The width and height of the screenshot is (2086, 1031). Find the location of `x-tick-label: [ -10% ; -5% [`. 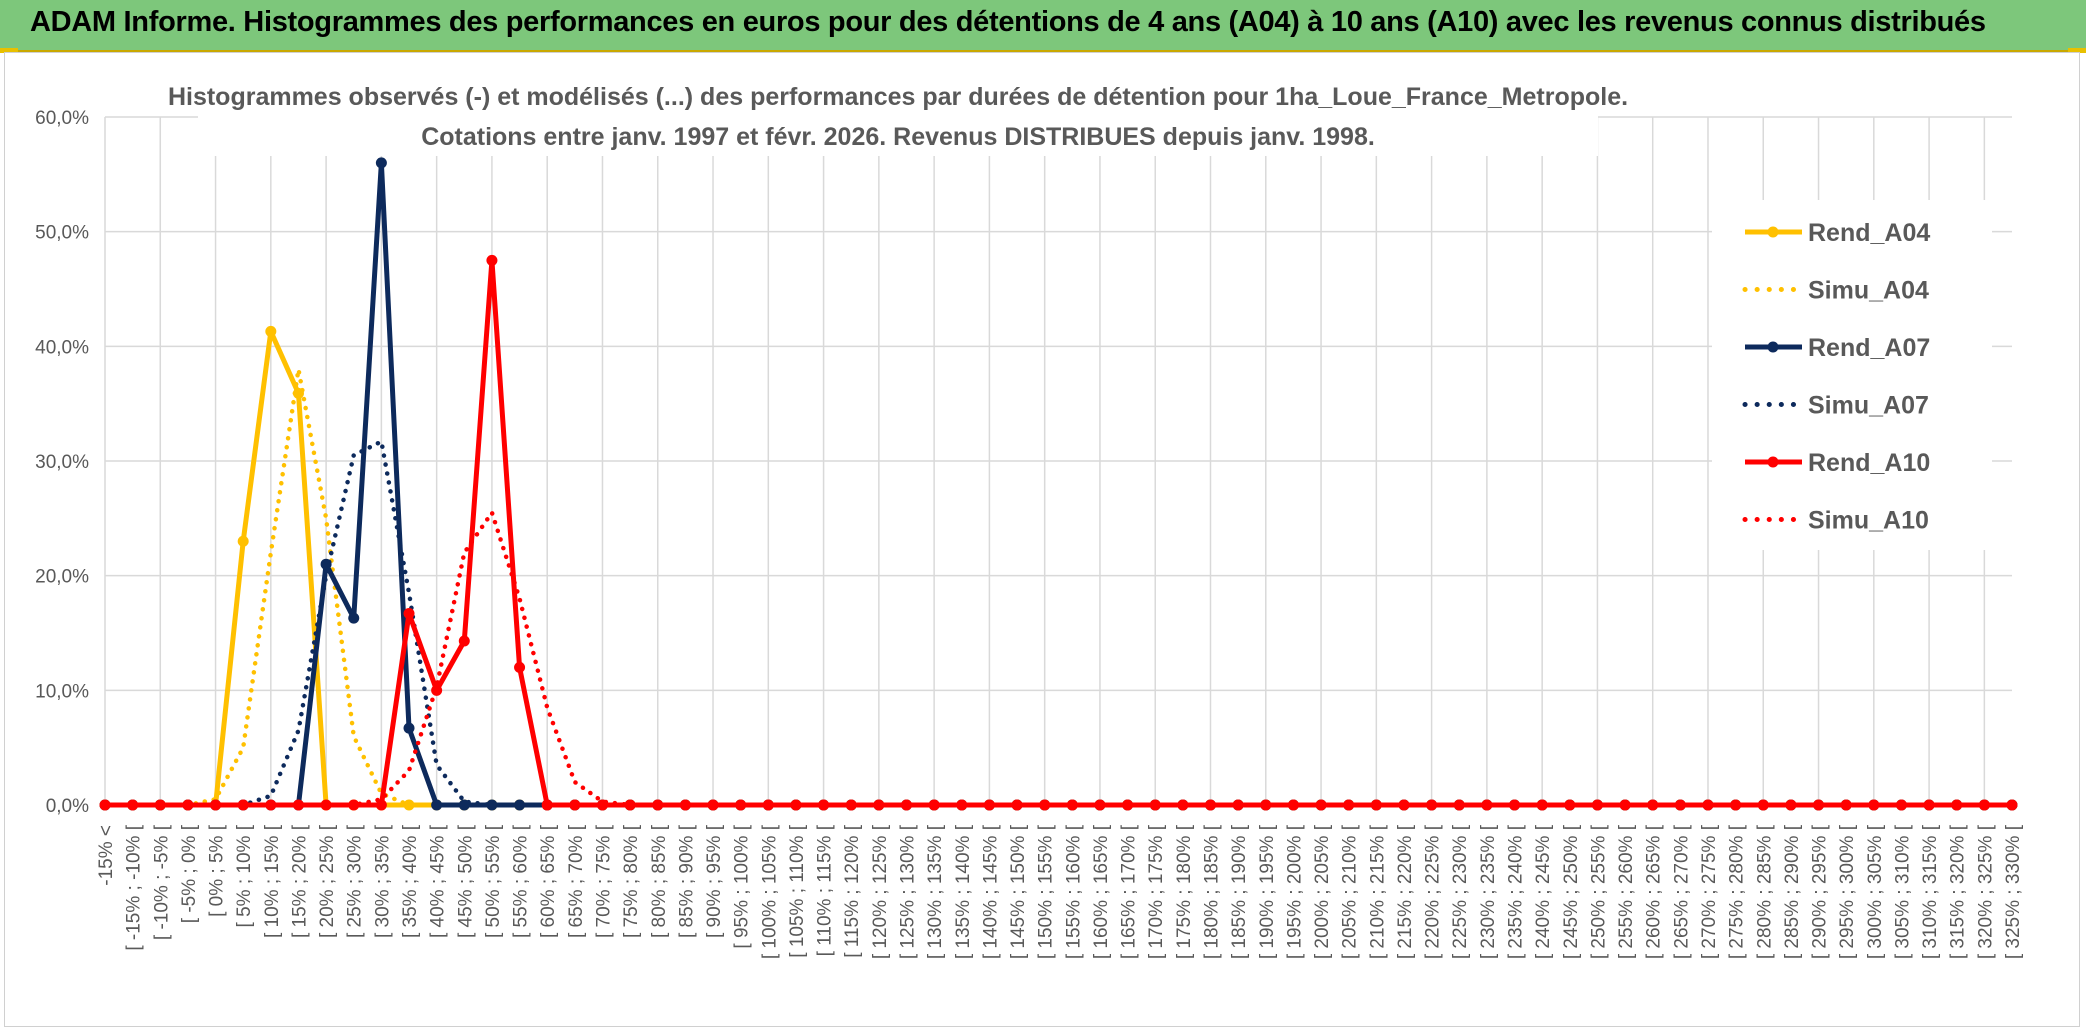

x-tick-label: [ -10% ; -5% [ is located at coordinates (161, 882).